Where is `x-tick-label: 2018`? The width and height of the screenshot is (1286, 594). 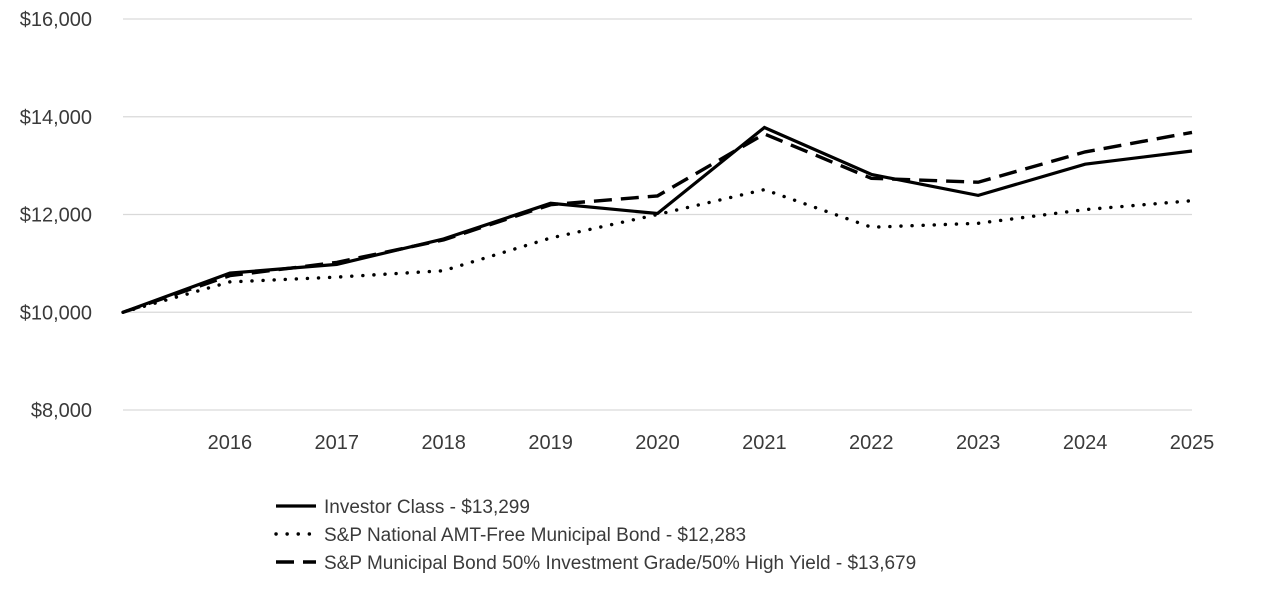
x-tick-label: 2018 is located at coordinates (443, 443).